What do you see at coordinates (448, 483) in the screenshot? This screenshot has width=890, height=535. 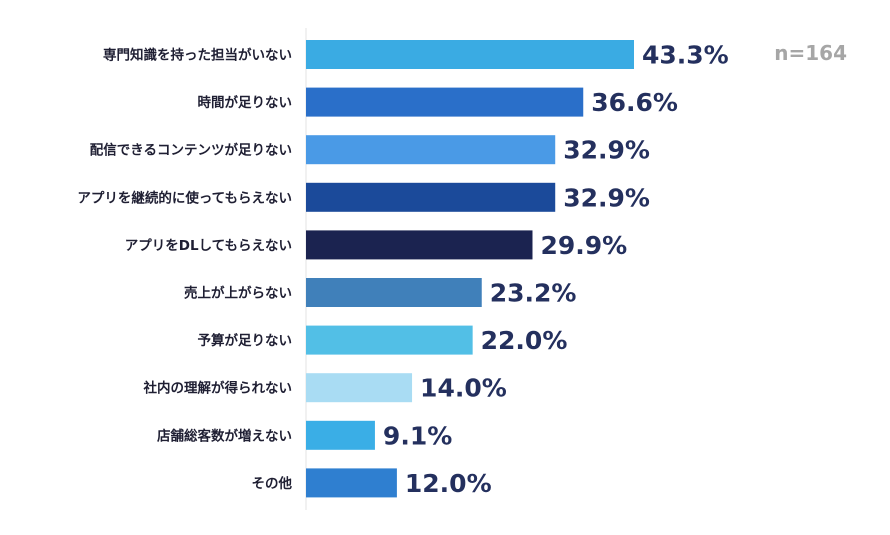 I see `value-label-10: 12.0%` at bounding box center [448, 483].